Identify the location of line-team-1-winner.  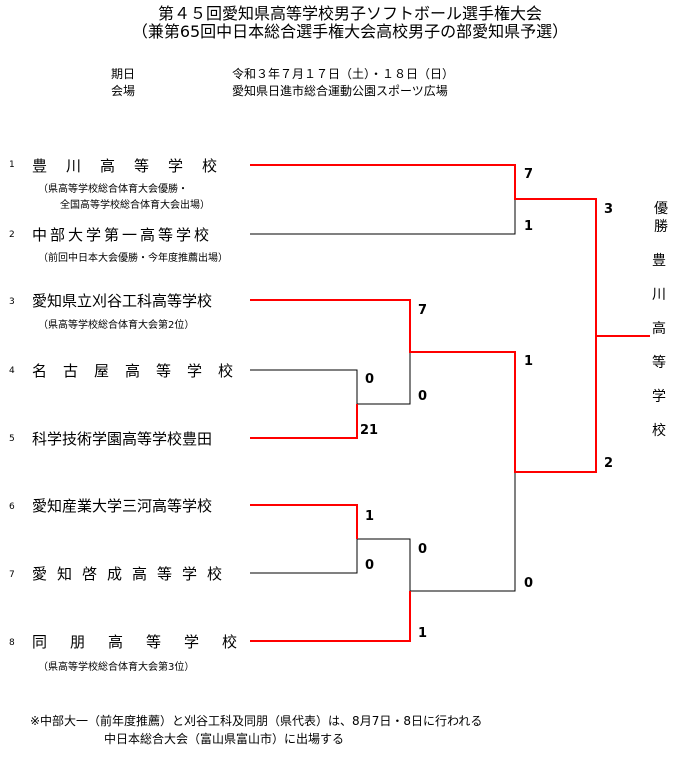
(450, 250).